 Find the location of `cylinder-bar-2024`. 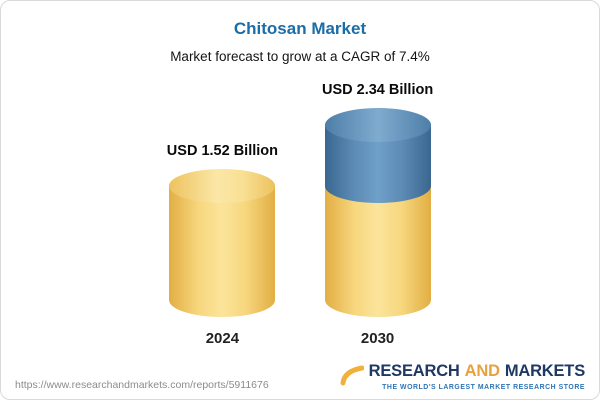

cylinder-bar-2024 is located at coordinates (222, 243).